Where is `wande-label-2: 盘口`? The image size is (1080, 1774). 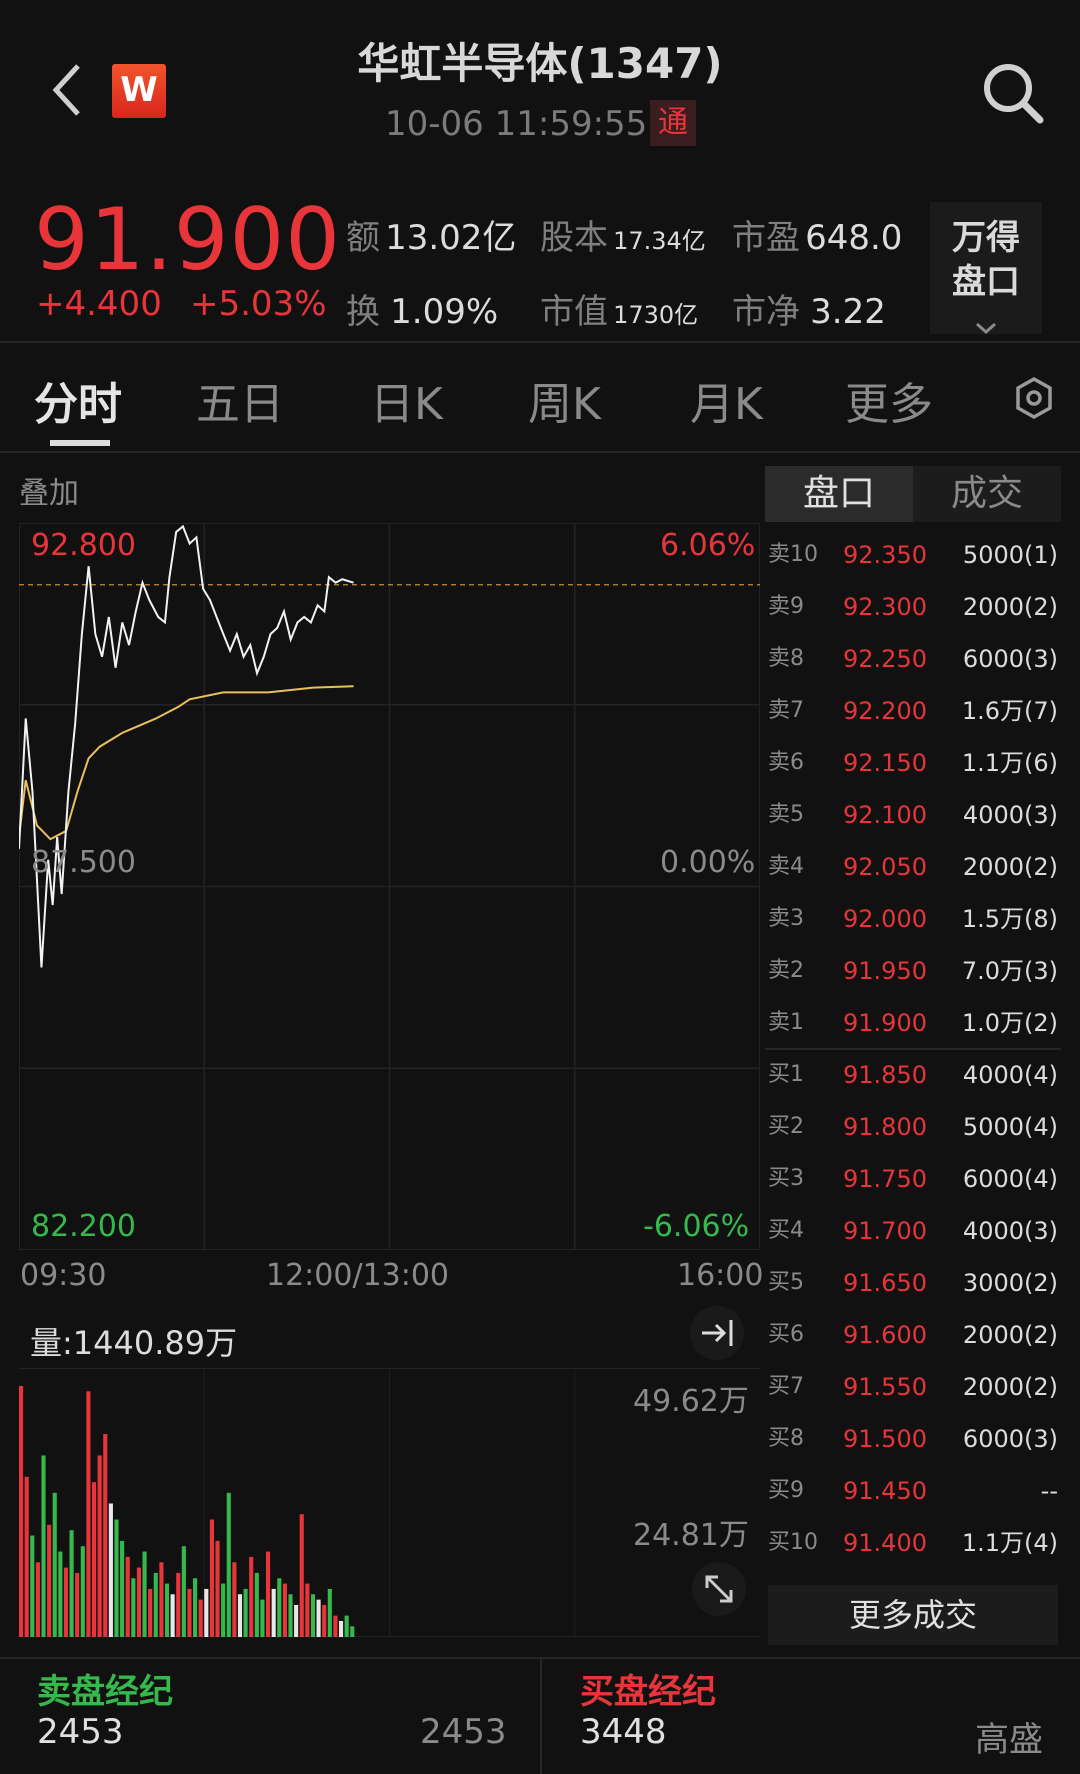 wande-label-2: 盘口 is located at coordinates (986, 282).